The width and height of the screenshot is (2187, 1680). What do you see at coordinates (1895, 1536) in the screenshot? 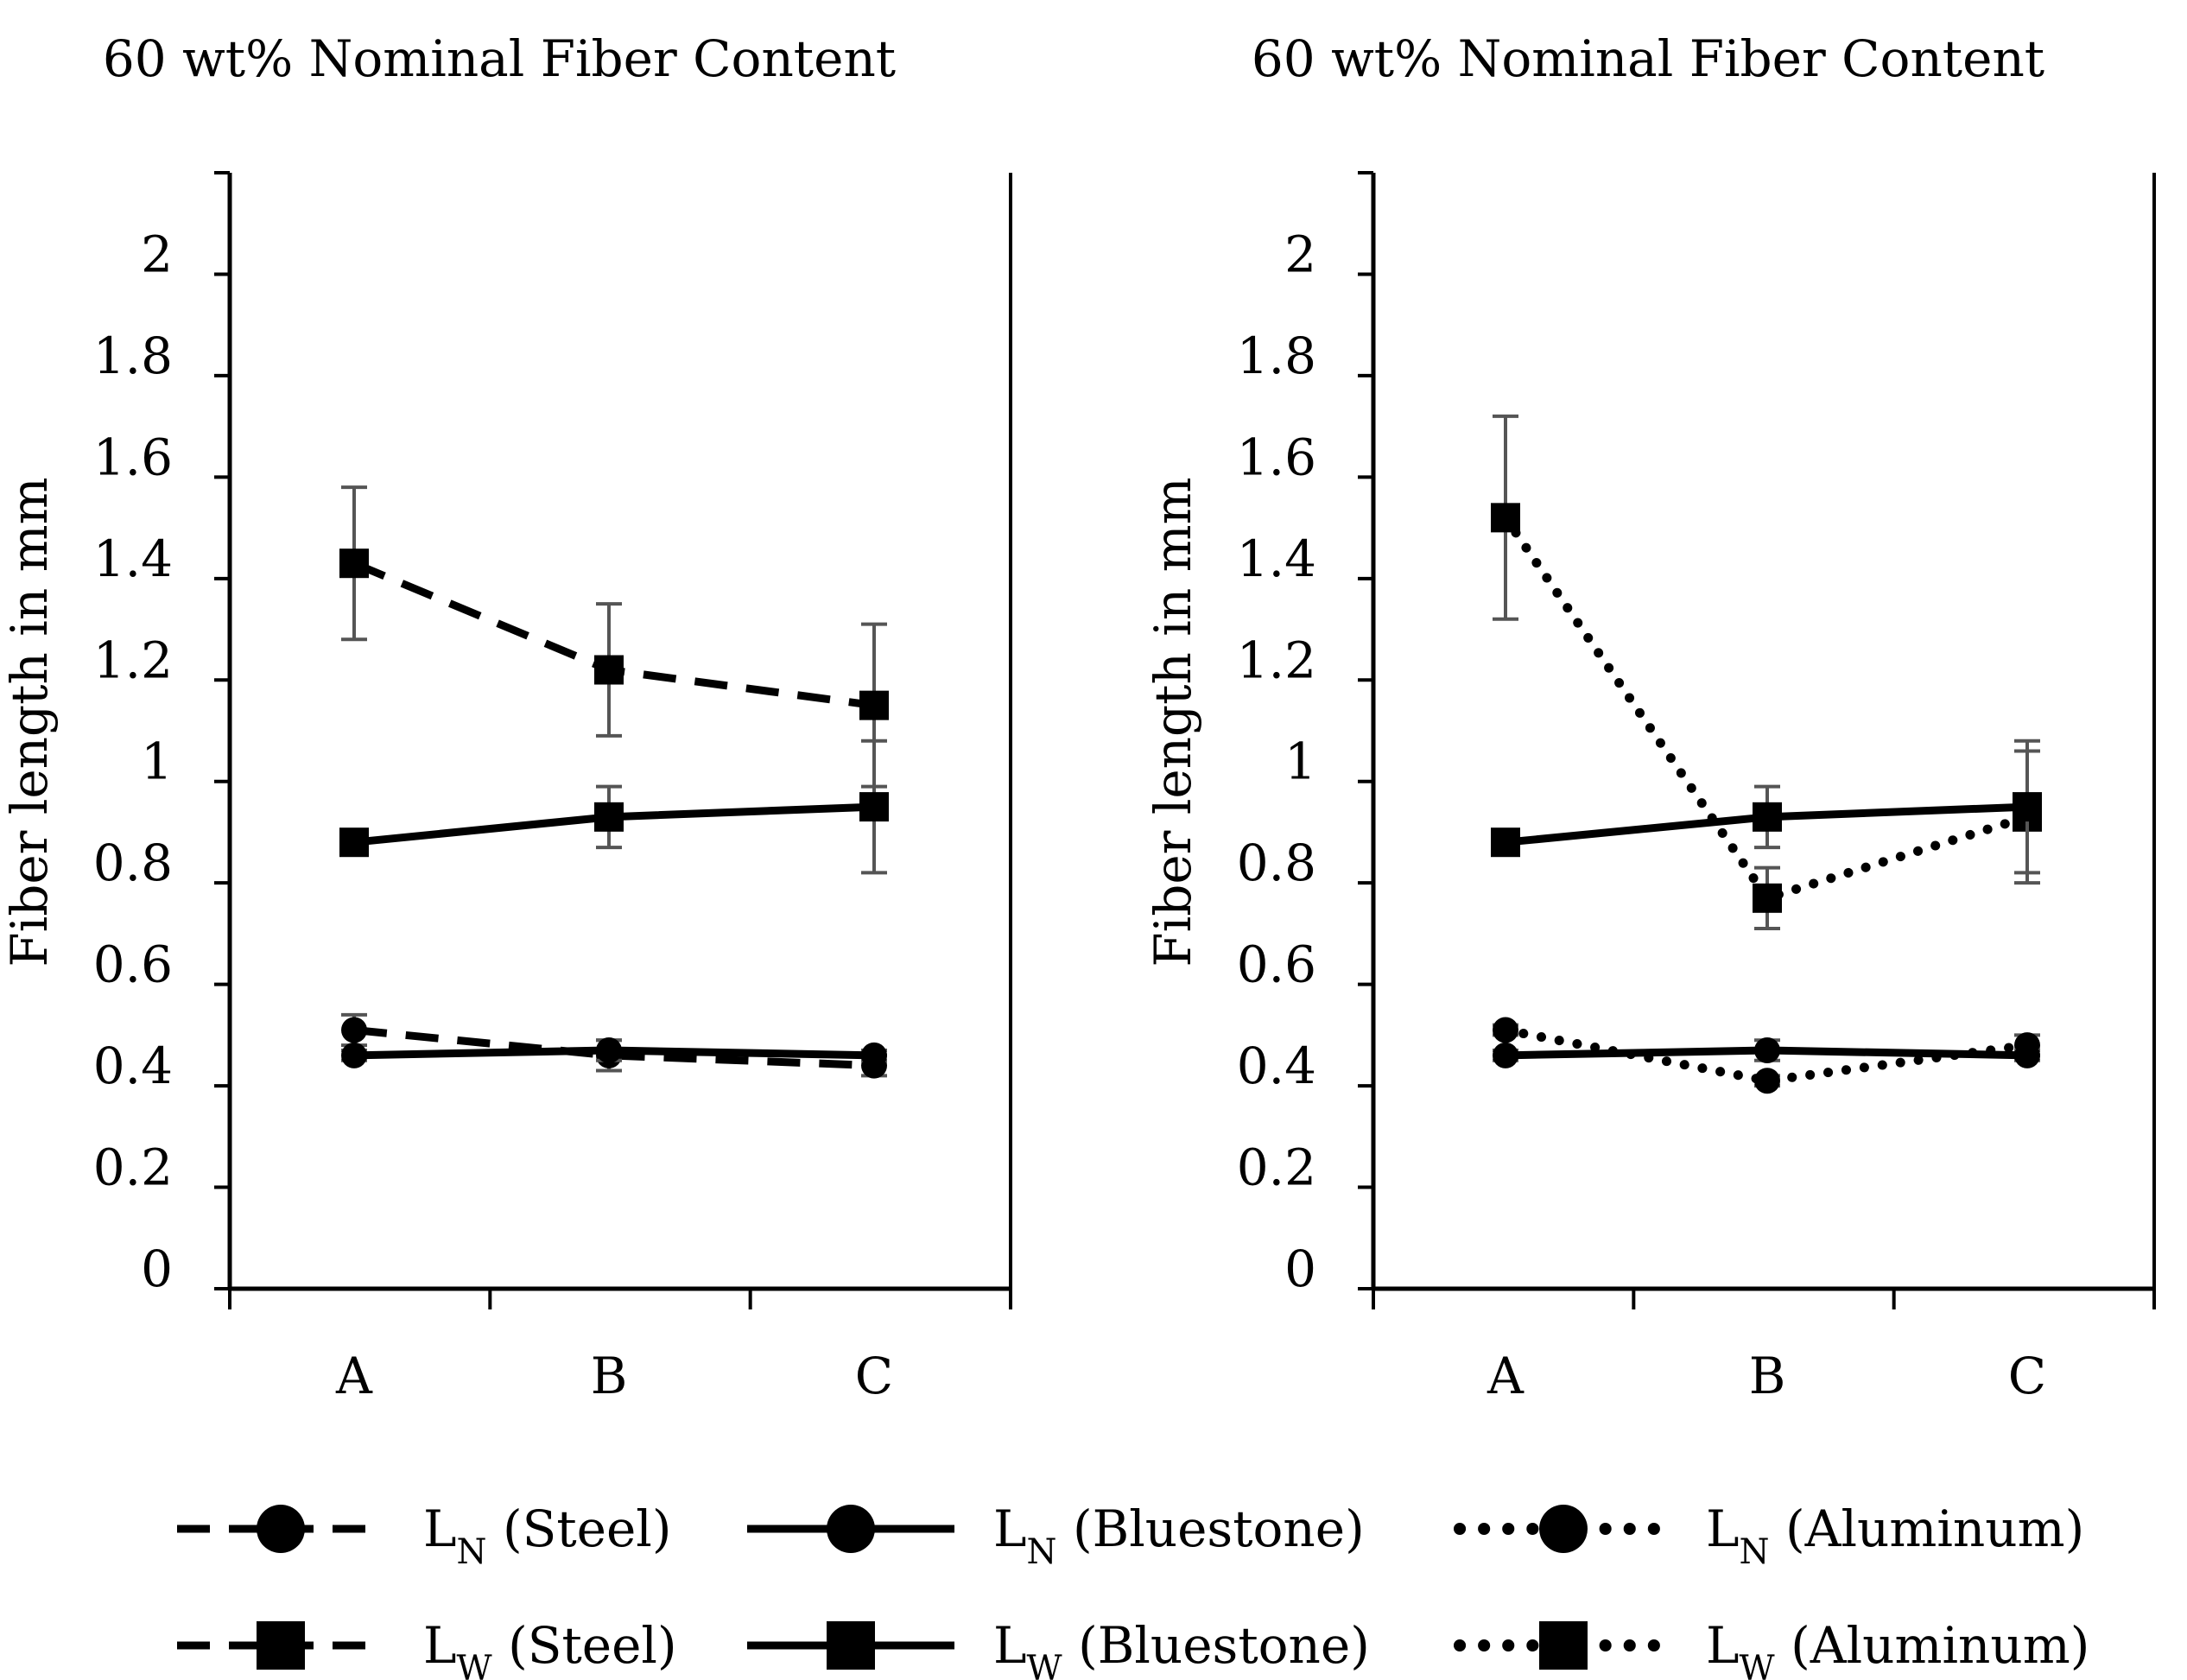
I see `legend-label: LN (Aluminum)` at bounding box center [1895, 1536].